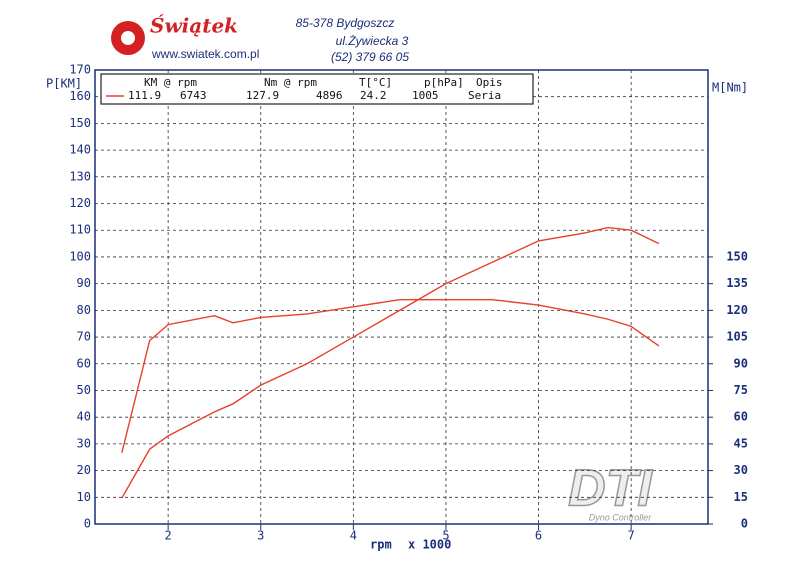 The width and height of the screenshot is (800, 563). What do you see at coordinates (84, 443) in the screenshot?
I see `y-tick-label: 30` at bounding box center [84, 443].